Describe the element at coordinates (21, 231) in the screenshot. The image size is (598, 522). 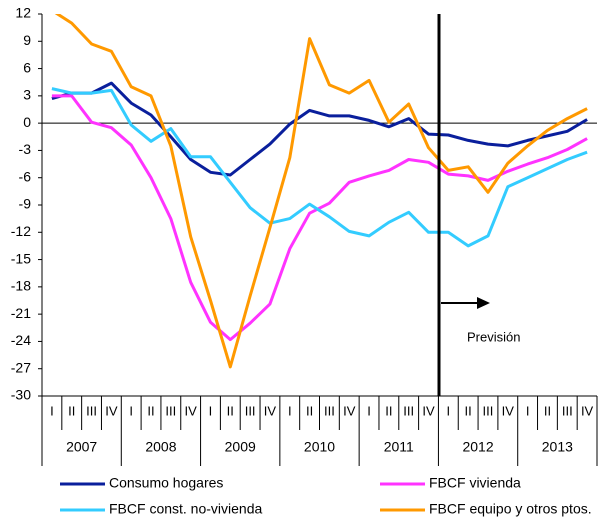
I see `y-tick-label: -12` at that location.